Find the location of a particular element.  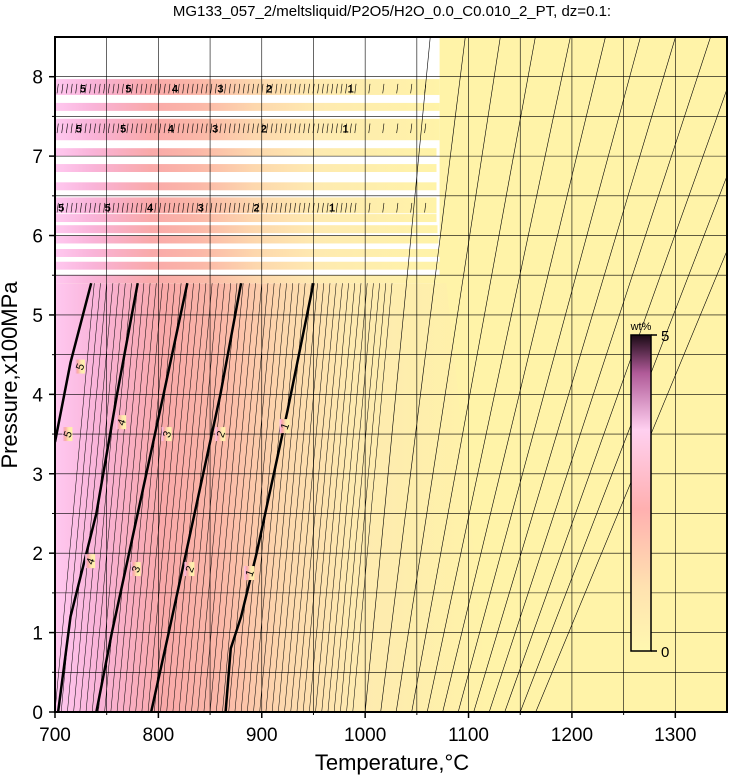

contour-label-text: 1 is located at coordinates (285, 427).